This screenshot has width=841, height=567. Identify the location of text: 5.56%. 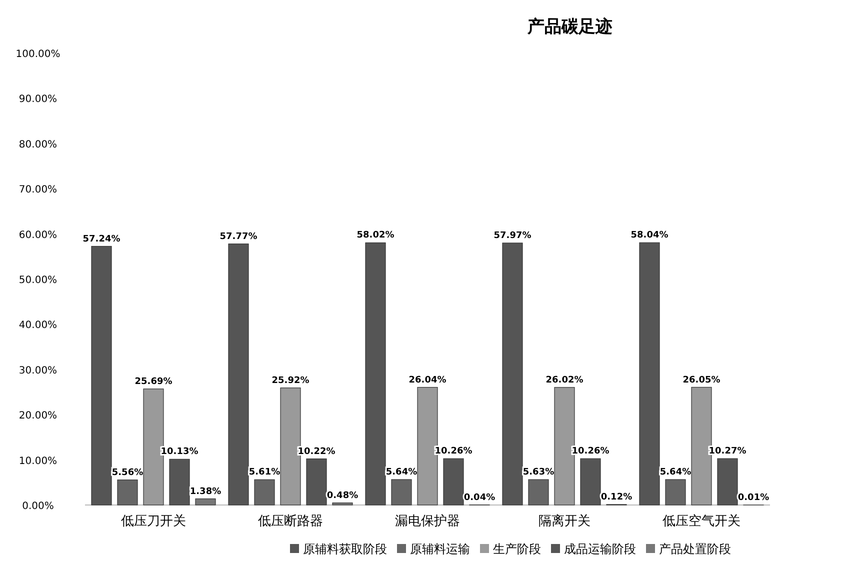
(128, 473).